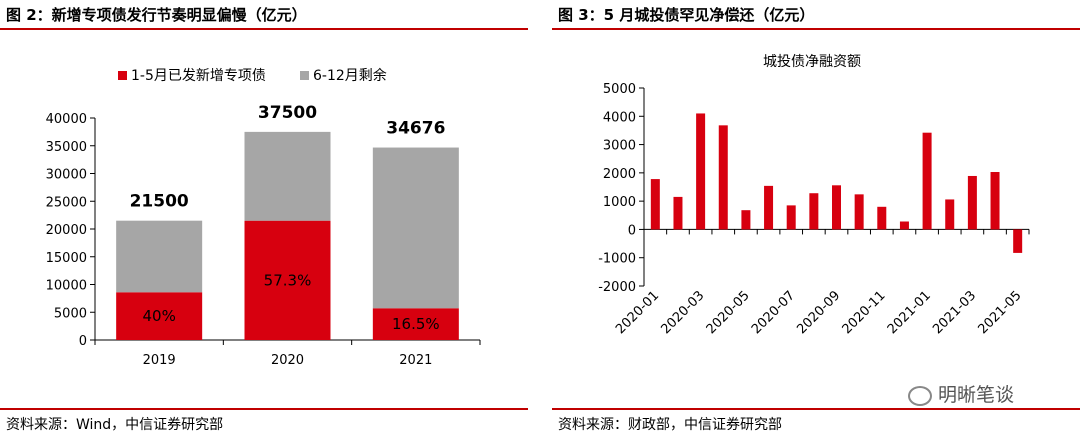  I want to click on x-tick-label-2021: 2021, so click(415, 360).